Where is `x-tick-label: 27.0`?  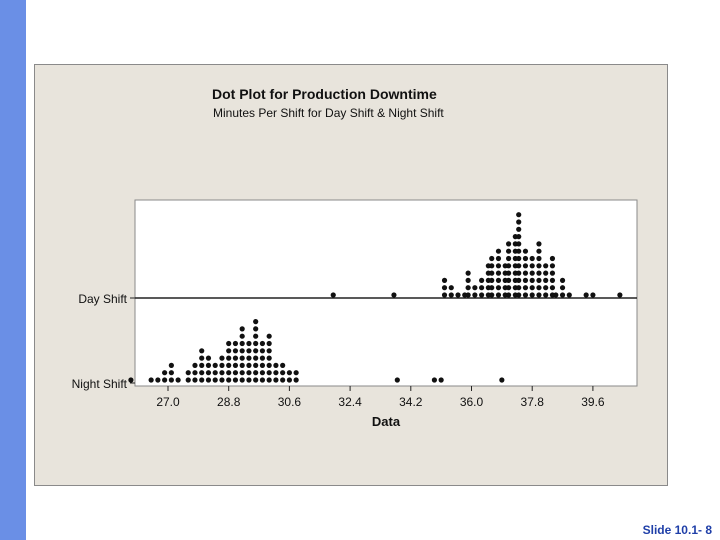
x-tick-label: 27.0 is located at coordinates (168, 402).